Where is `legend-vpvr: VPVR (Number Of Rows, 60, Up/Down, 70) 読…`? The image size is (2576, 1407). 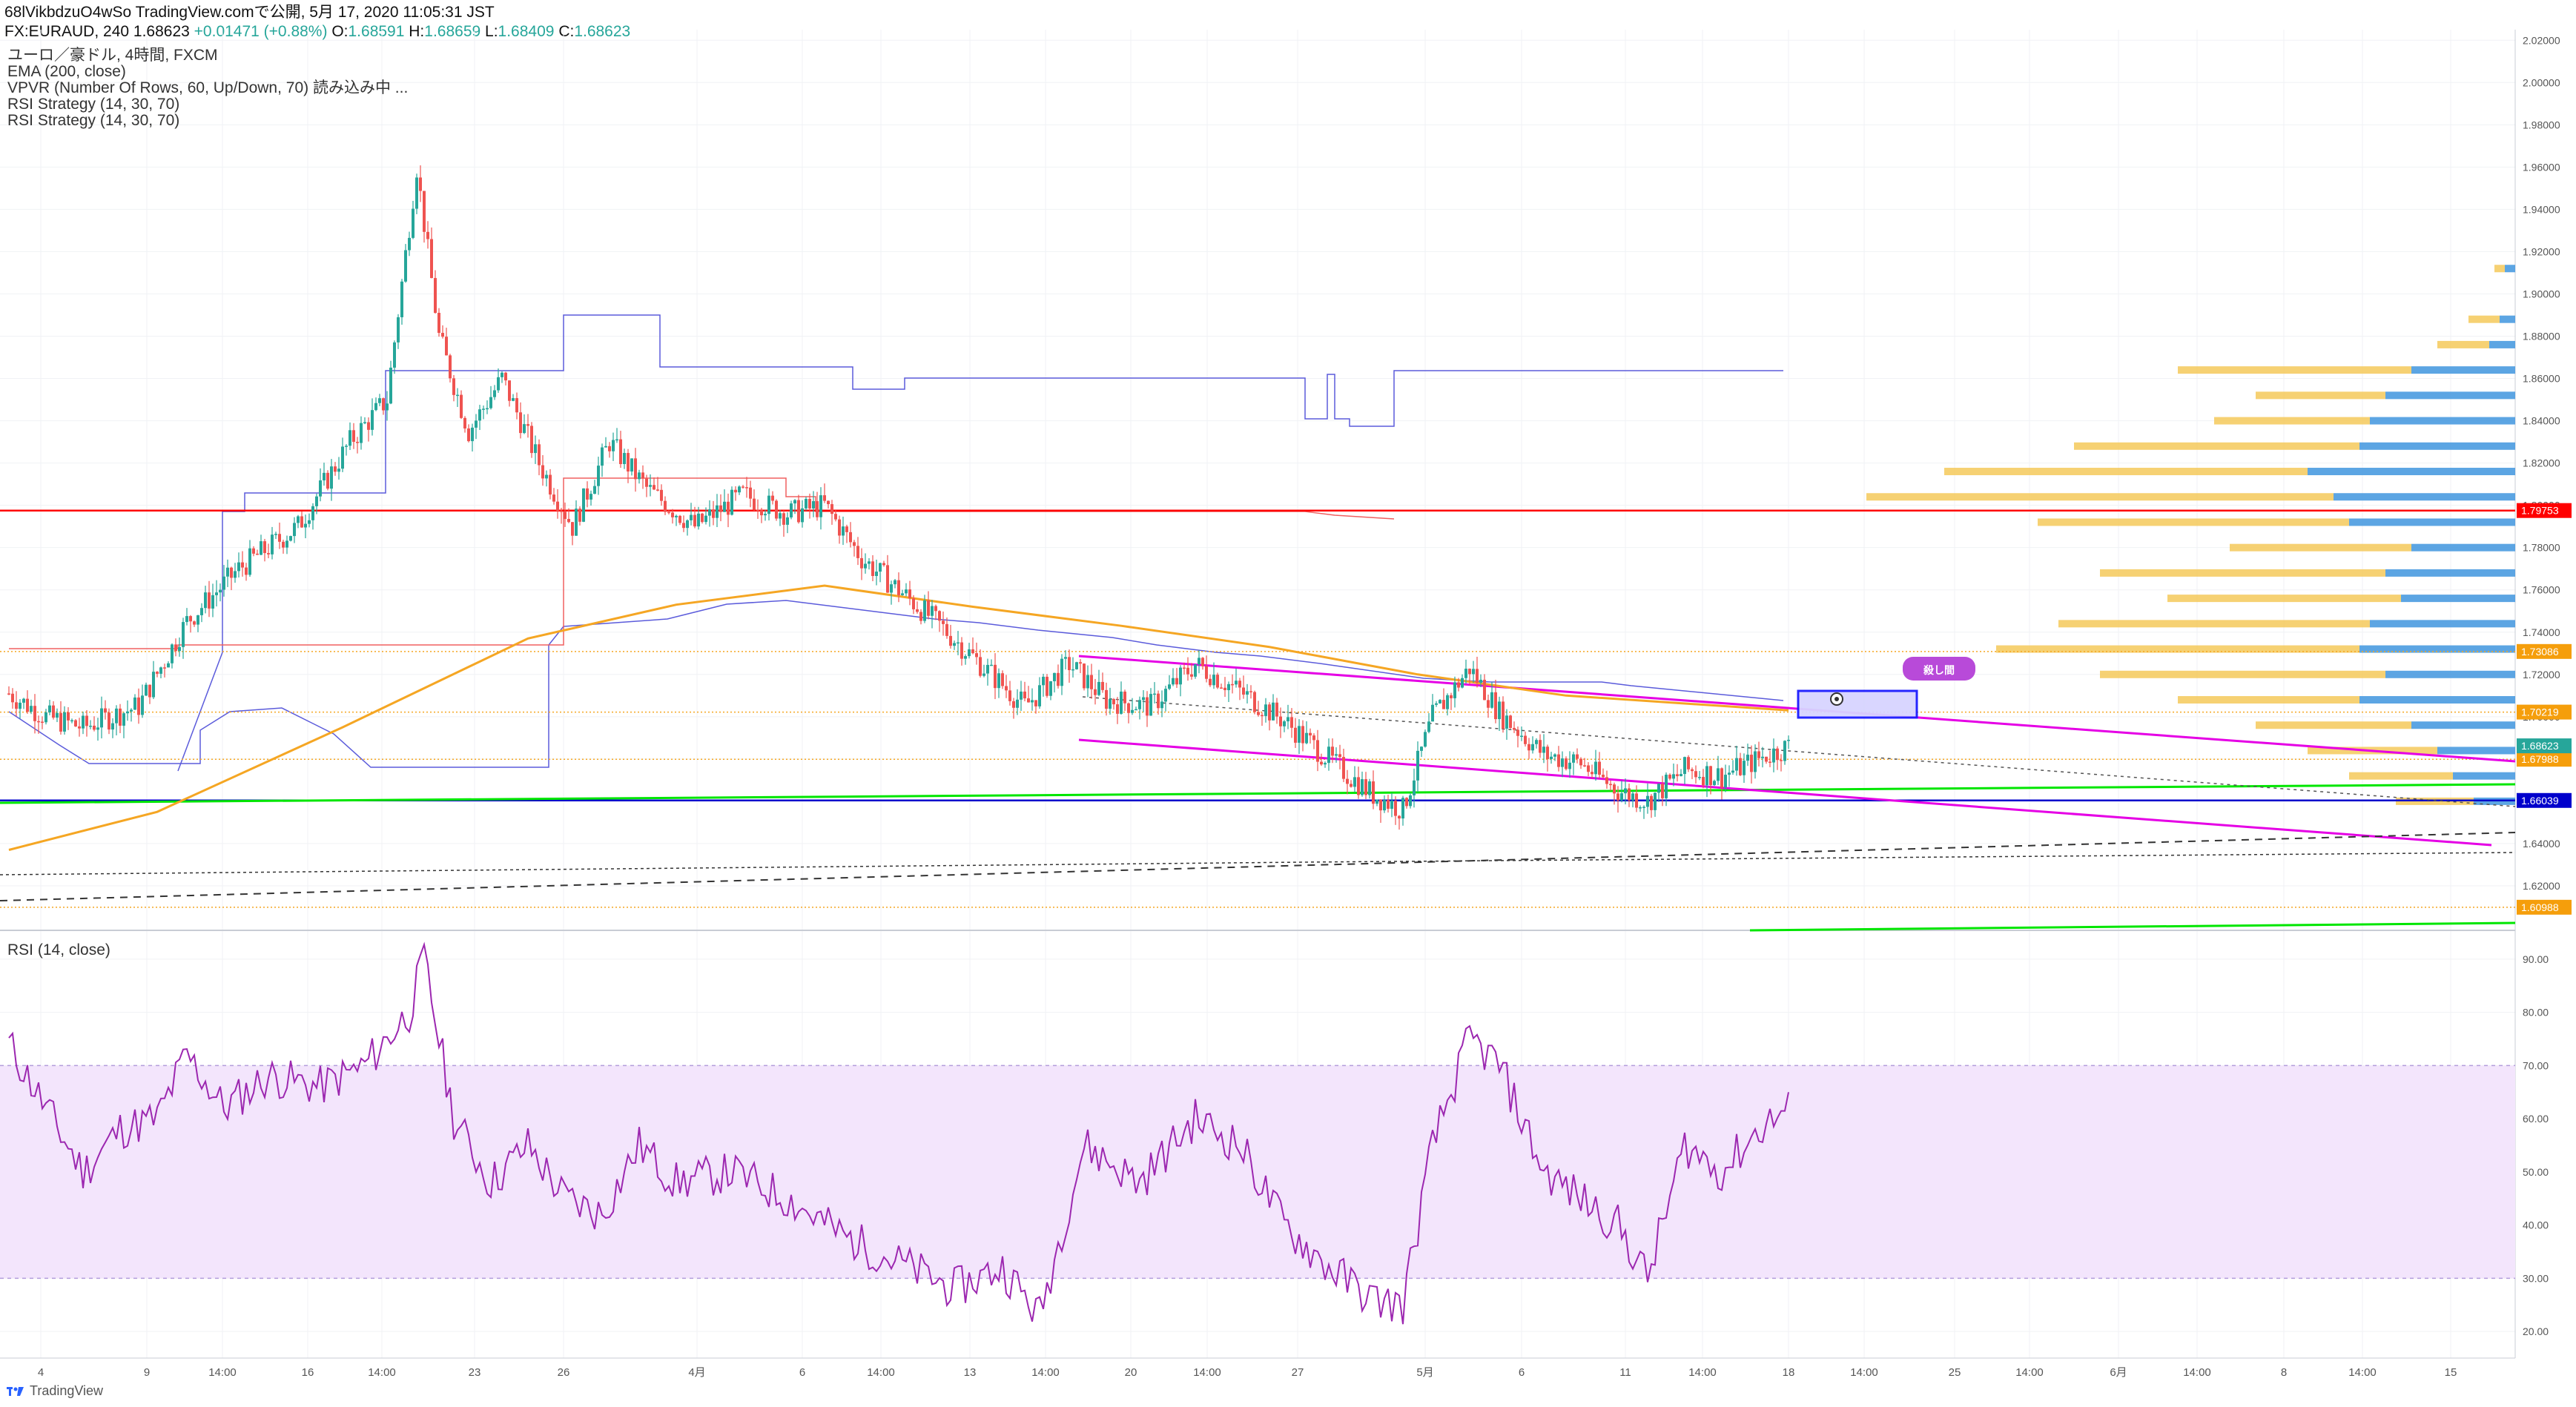 legend-vpvr: VPVR (Number Of Rows, 60, Up/Down, 70) 読… is located at coordinates (208, 87).